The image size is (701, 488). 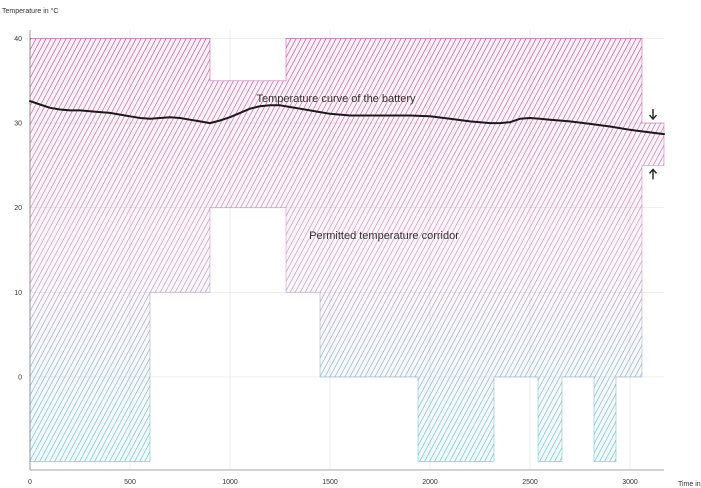 I want to click on y-tick-label: 10, so click(x=18, y=293).